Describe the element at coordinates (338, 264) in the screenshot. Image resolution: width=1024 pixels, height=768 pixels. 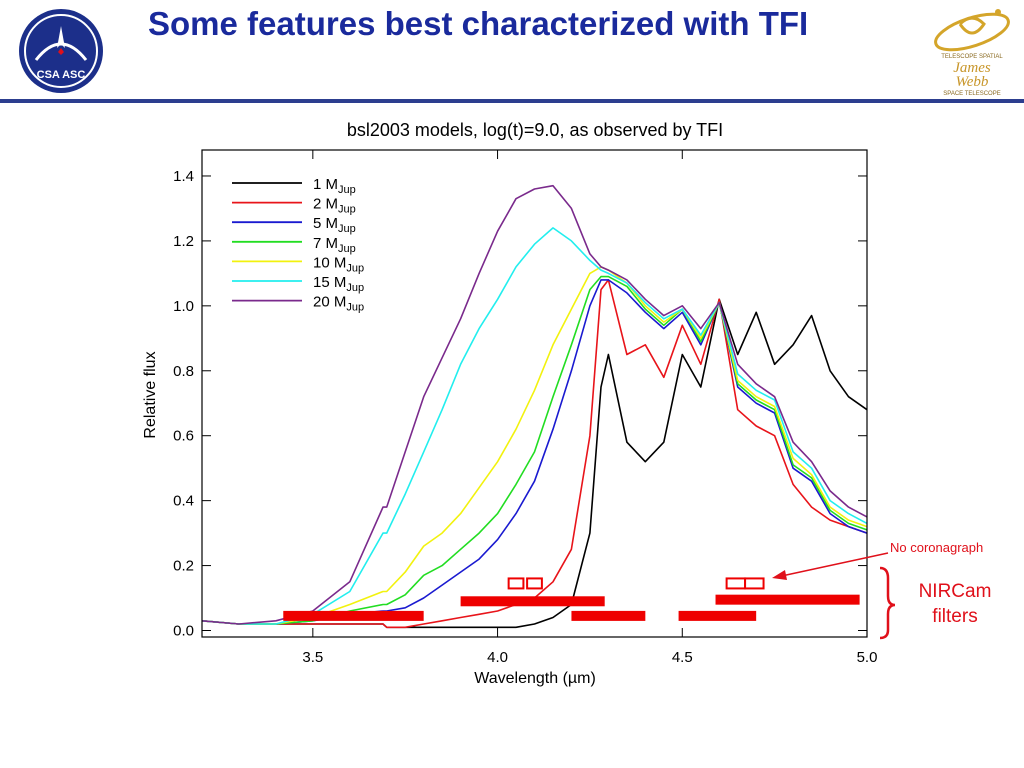
I see `legend-label-4: 10 MJup` at that location.